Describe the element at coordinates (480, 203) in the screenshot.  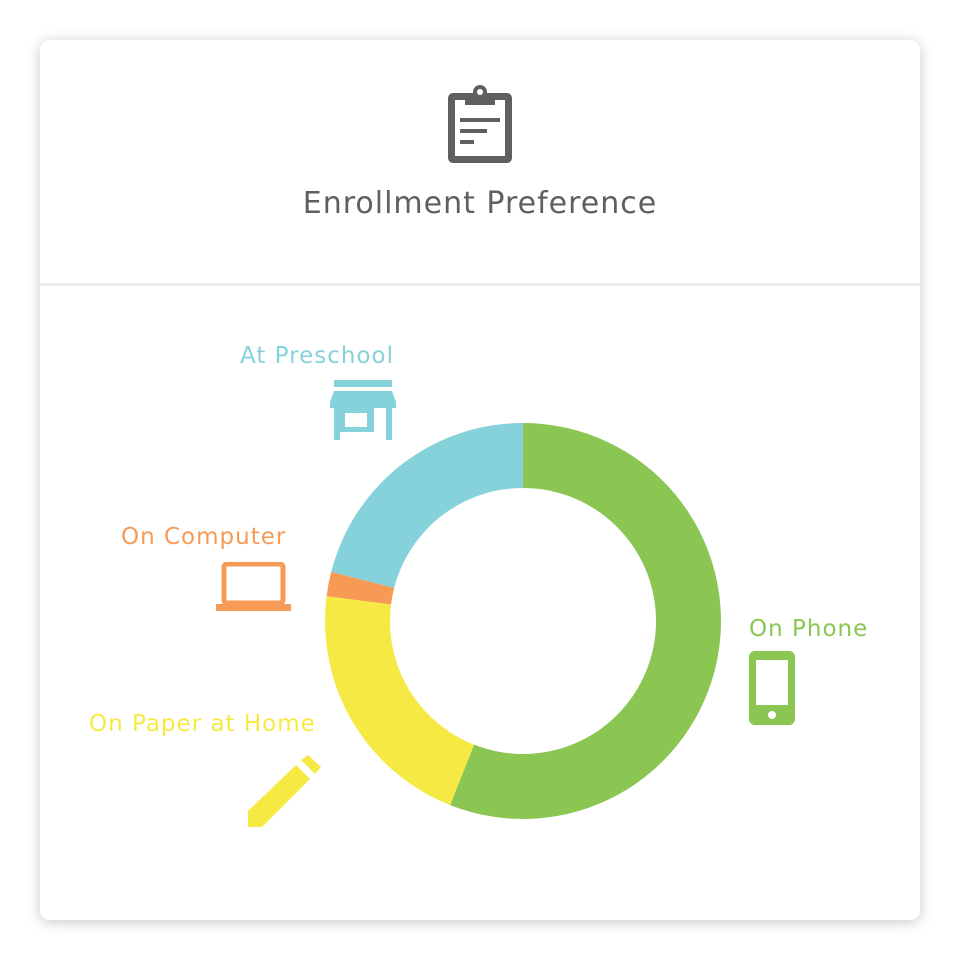
I see `card-title: Enrollment Preference` at that location.